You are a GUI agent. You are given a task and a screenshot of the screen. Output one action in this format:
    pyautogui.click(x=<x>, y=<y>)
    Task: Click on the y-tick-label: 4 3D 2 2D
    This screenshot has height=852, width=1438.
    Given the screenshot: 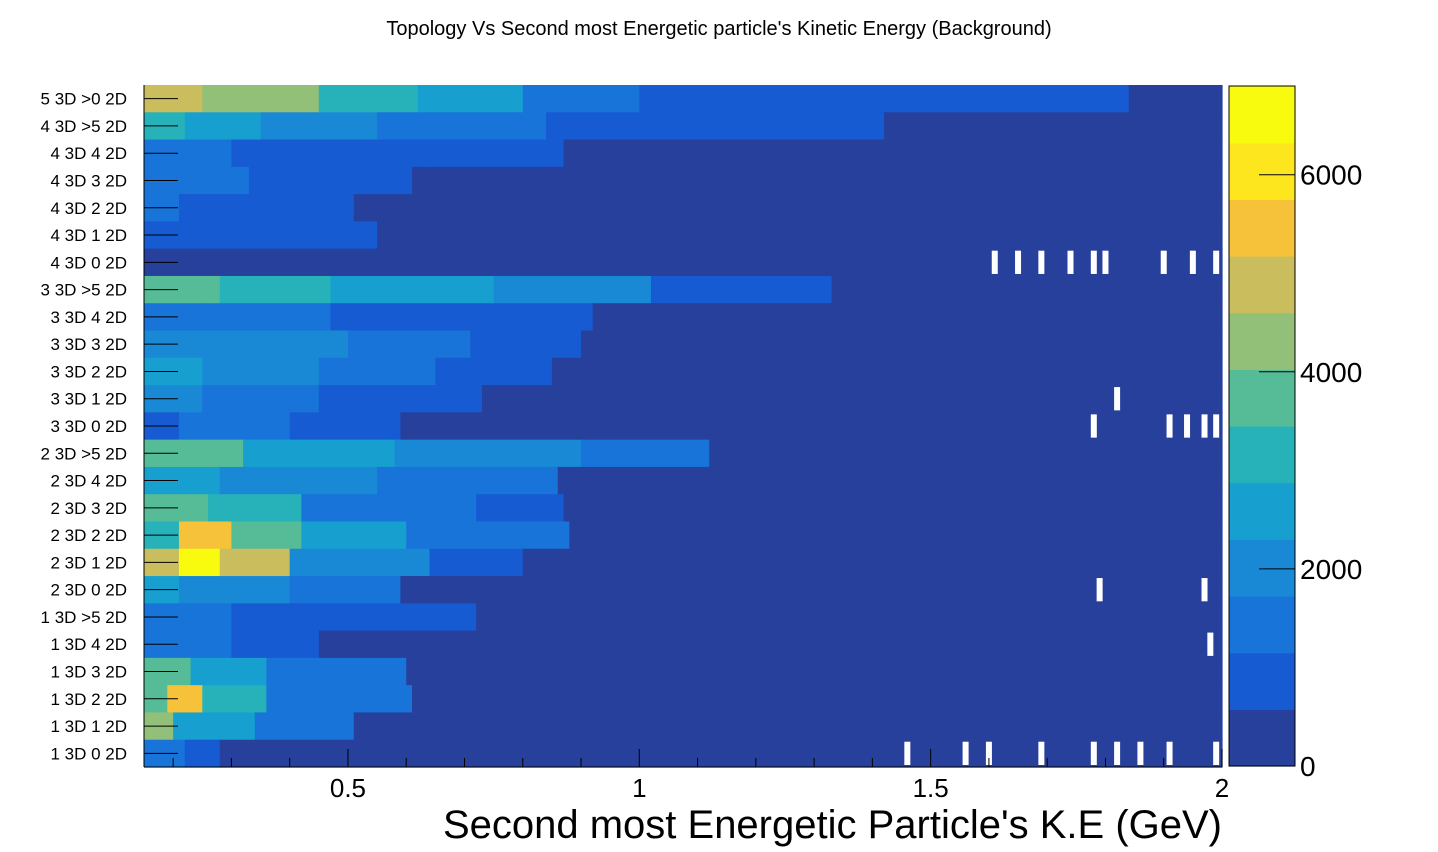 What is the action you would take?
    pyautogui.click(x=88, y=208)
    